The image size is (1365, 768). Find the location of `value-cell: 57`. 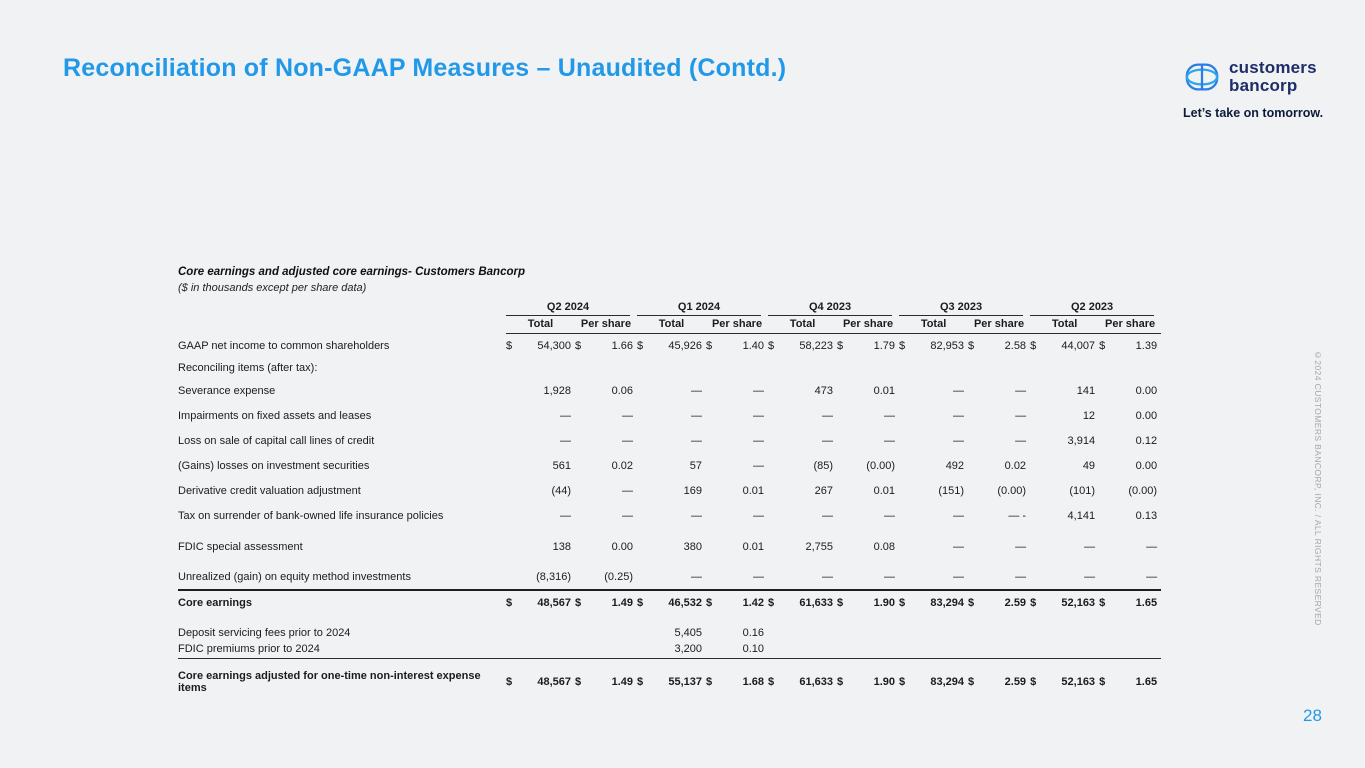

value-cell: 57 is located at coordinates (696, 465).